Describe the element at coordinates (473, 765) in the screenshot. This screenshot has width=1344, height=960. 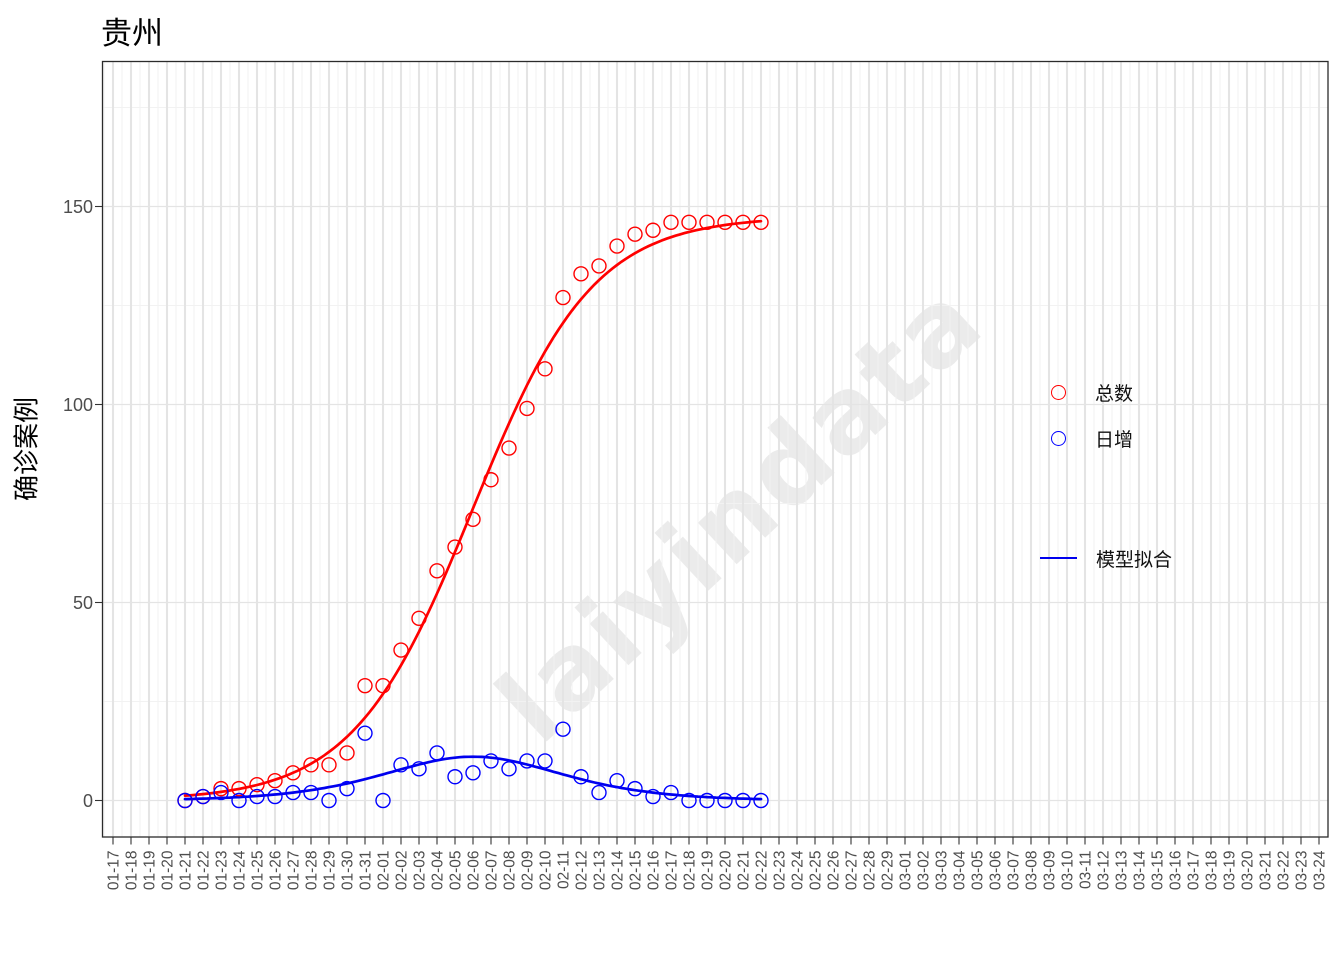
I see `daily-points` at that location.